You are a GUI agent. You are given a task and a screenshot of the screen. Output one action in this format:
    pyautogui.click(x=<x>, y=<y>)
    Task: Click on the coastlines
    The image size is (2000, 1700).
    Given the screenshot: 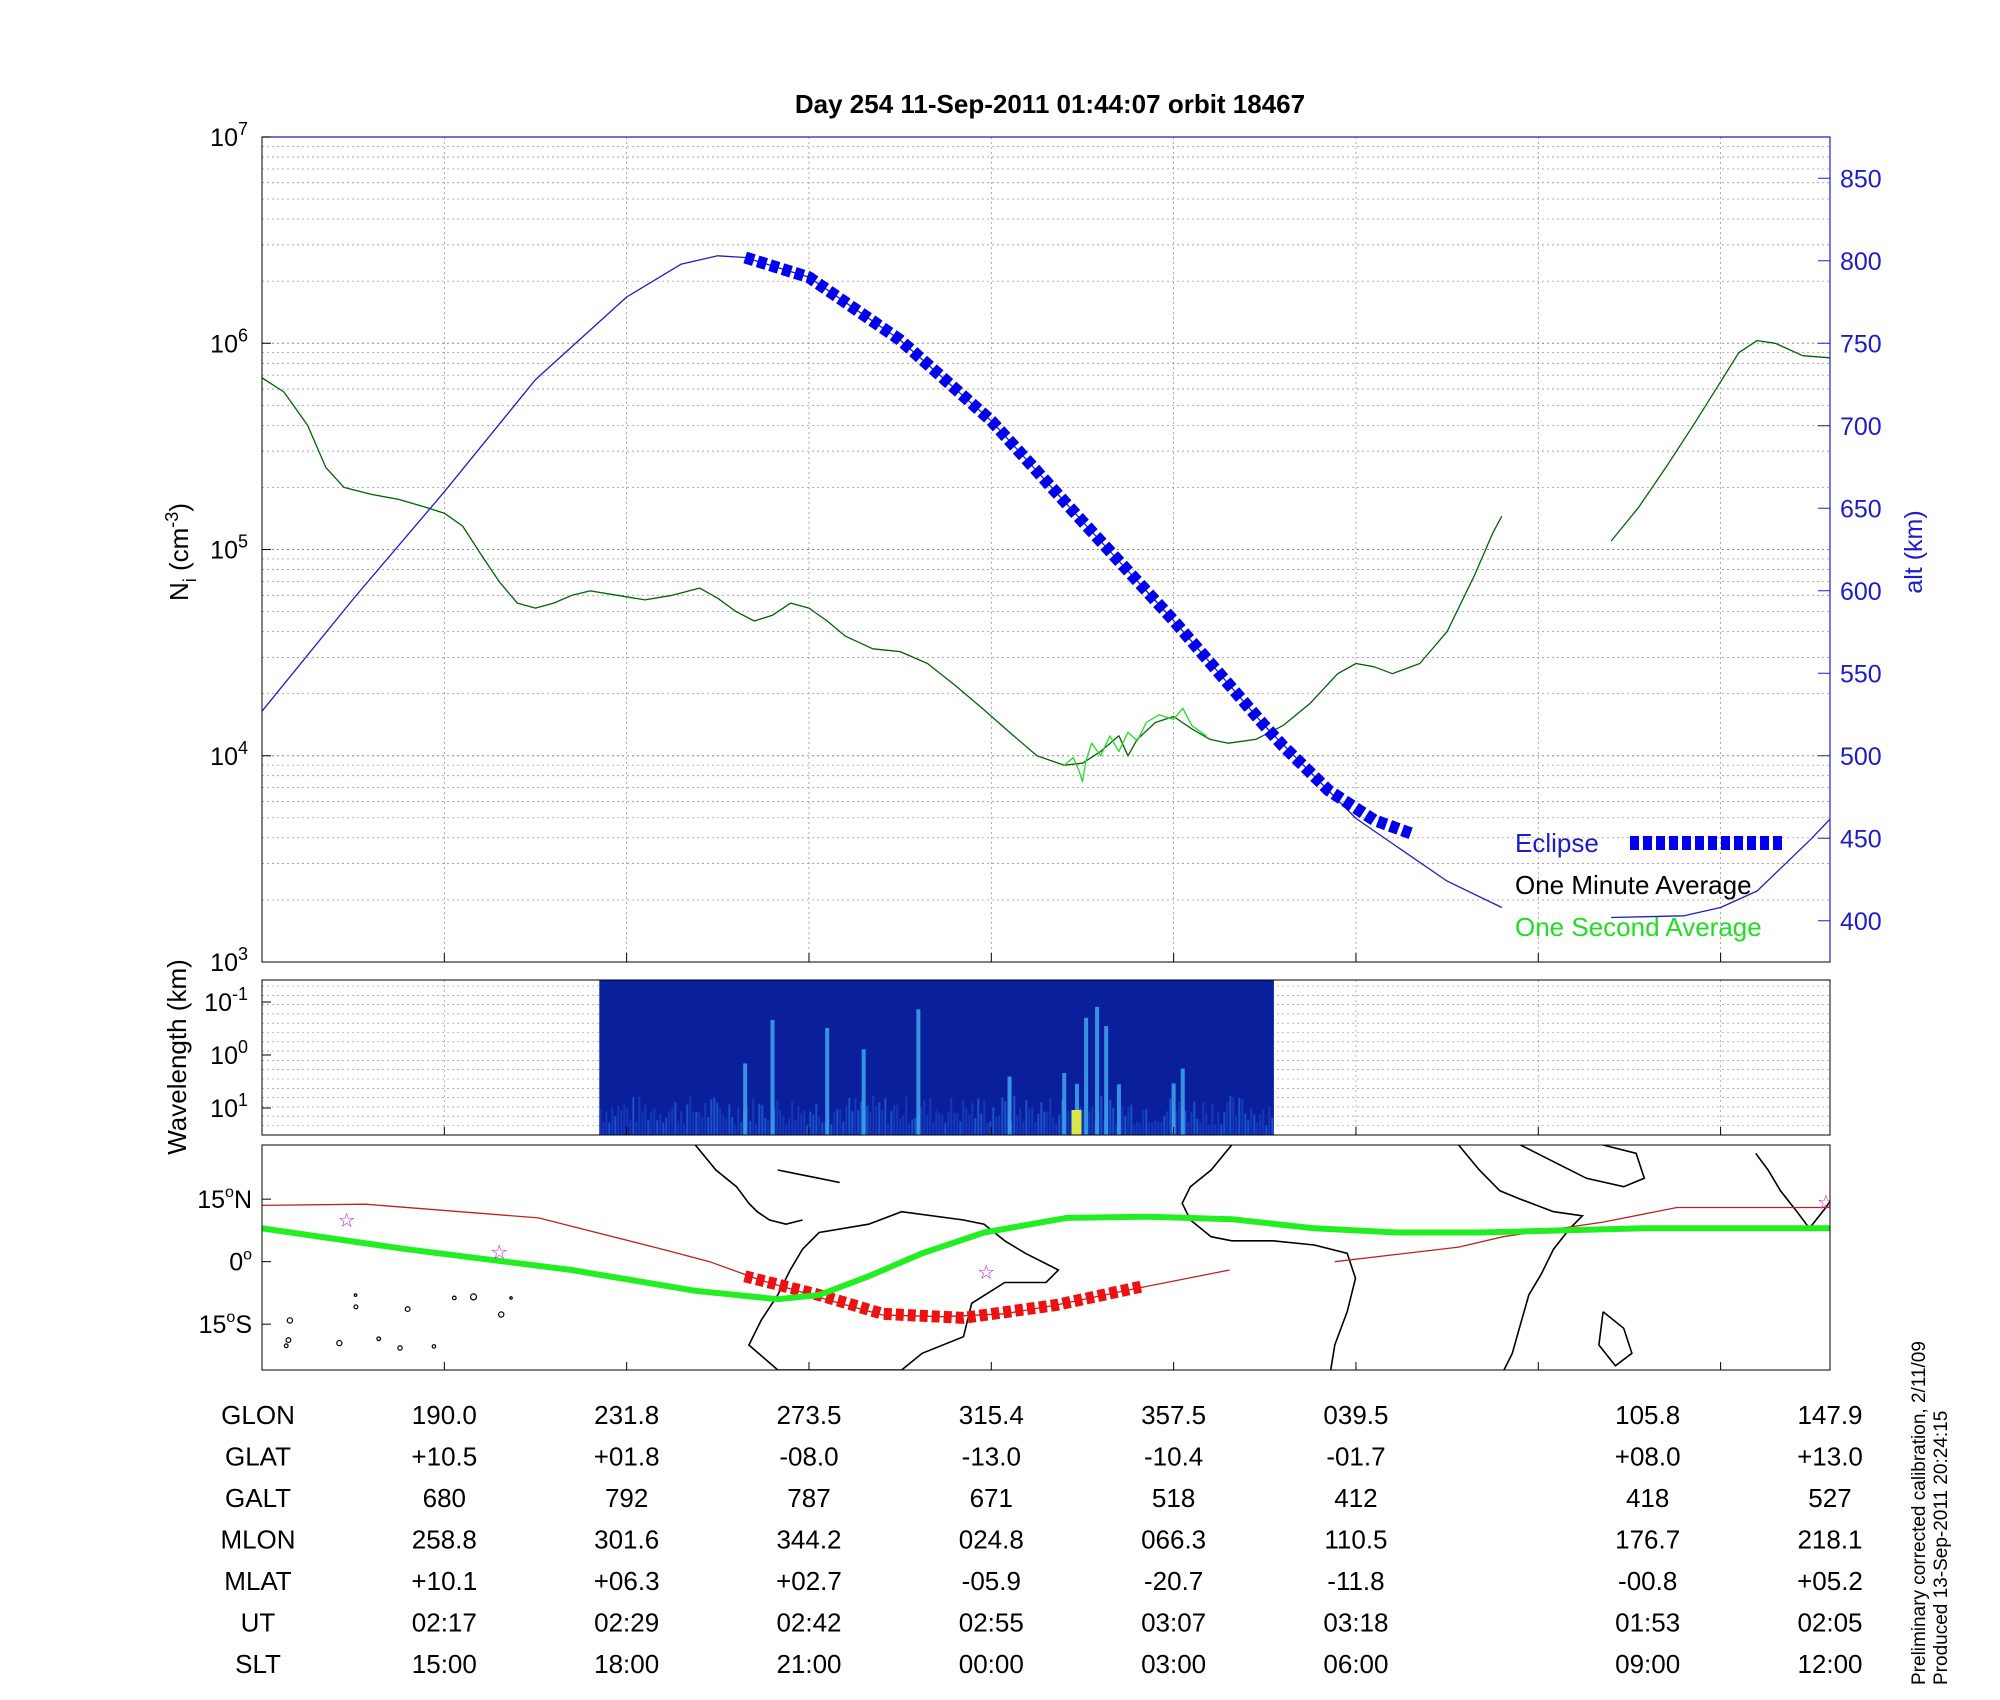 What is the action you would take?
    pyautogui.click(x=1056, y=1257)
    